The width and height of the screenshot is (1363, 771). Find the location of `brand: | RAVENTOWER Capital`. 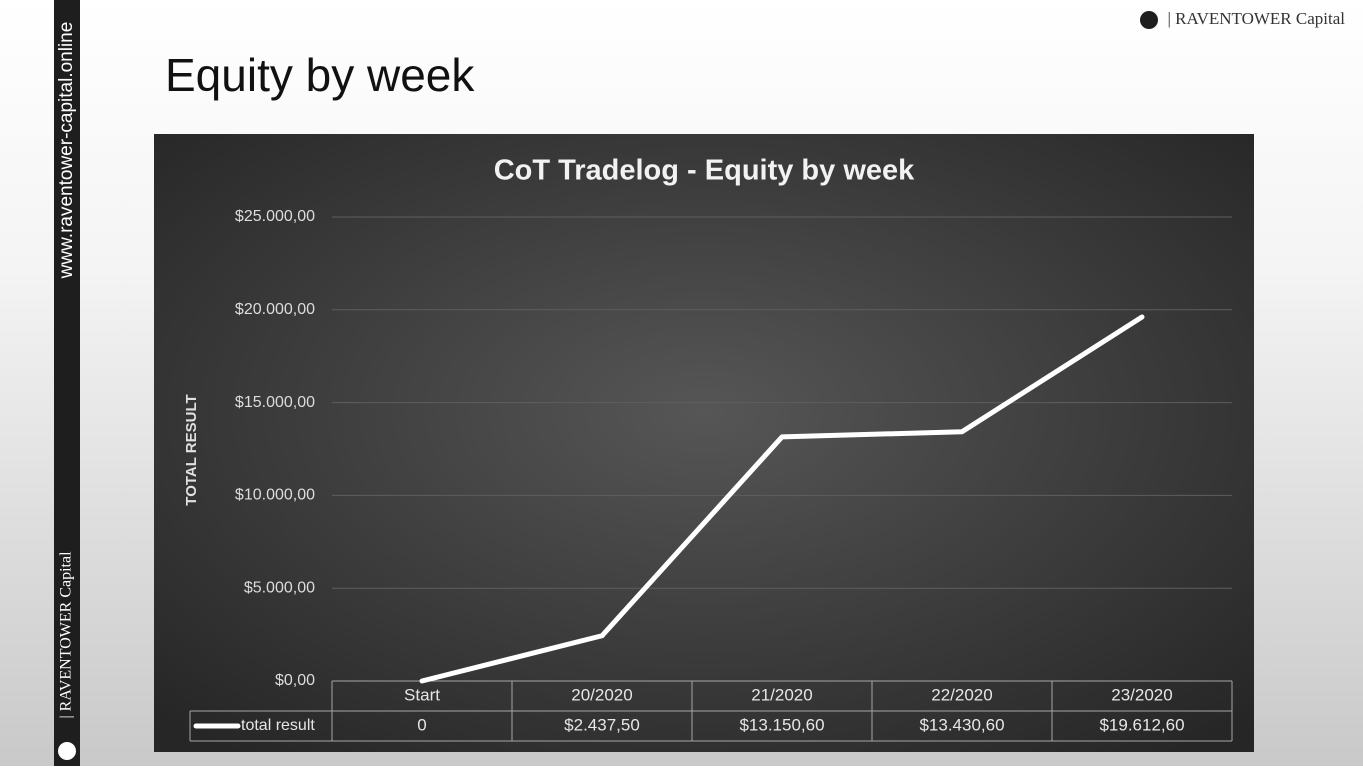

brand: | RAVENTOWER Capital is located at coordinates (1257, 18).